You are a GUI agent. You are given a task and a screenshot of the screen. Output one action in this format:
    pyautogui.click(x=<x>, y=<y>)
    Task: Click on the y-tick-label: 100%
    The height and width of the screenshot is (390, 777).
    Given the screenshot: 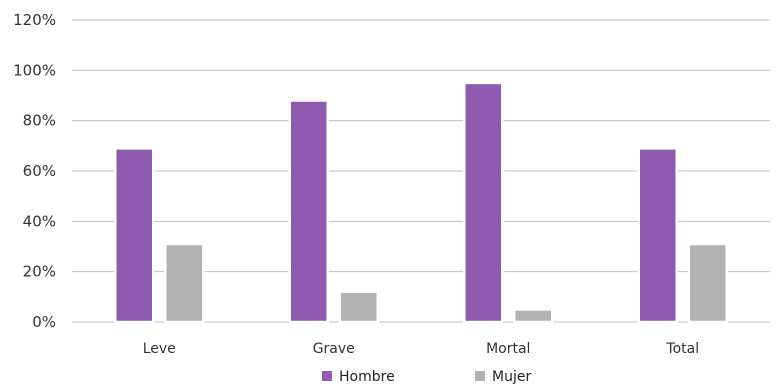 What is the action you would take?
    pyautogui.click(x=34, y=70)
    